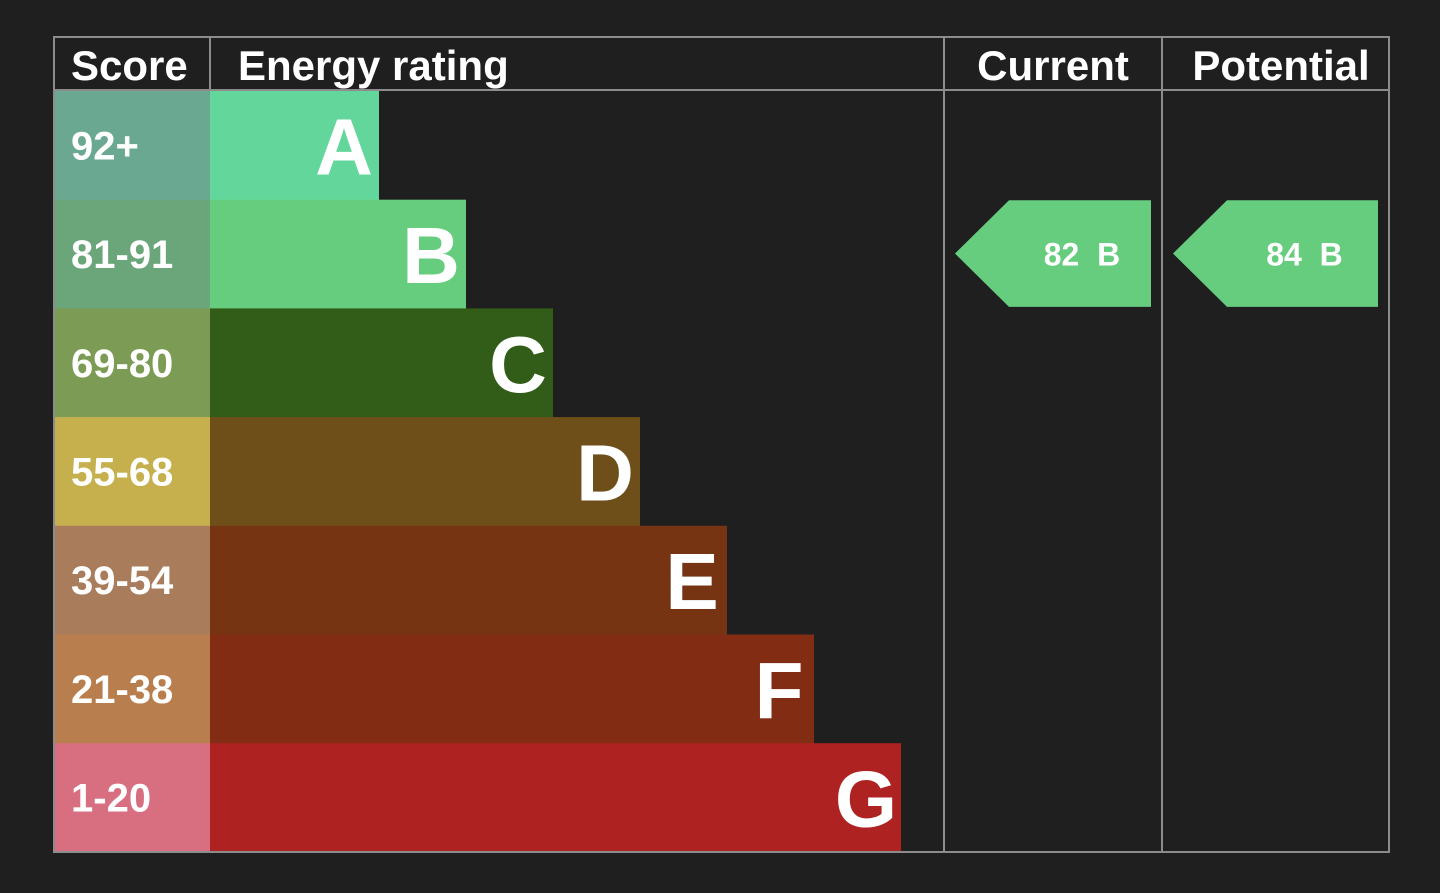 This screenshot has width=1440, height=893. What do you see at coordinates (129, 65) in the screenshot?
I see `header-score: Score` at bounding box center [129, 65].